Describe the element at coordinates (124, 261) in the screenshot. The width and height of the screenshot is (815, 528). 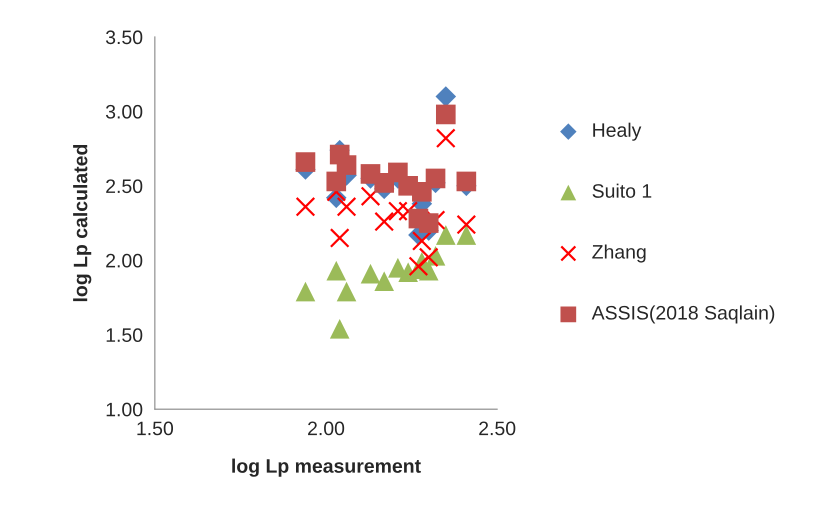
I see `y-tick-label: 2.00` at that location.